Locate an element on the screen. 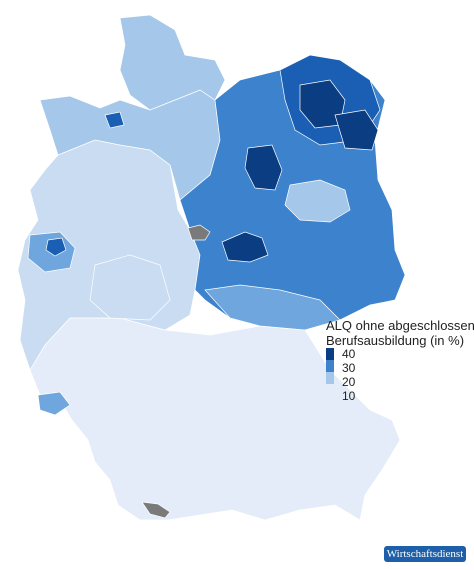 This screenshot has height=570, width=474. legend-tick-40: 40 is located at coordinates (349, 354).